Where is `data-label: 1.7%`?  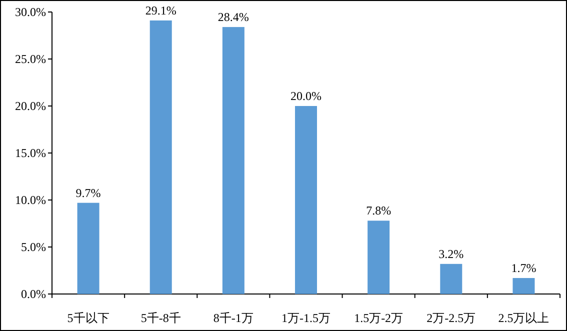
data-label: 1.7% is located at coordinates (523, 268).